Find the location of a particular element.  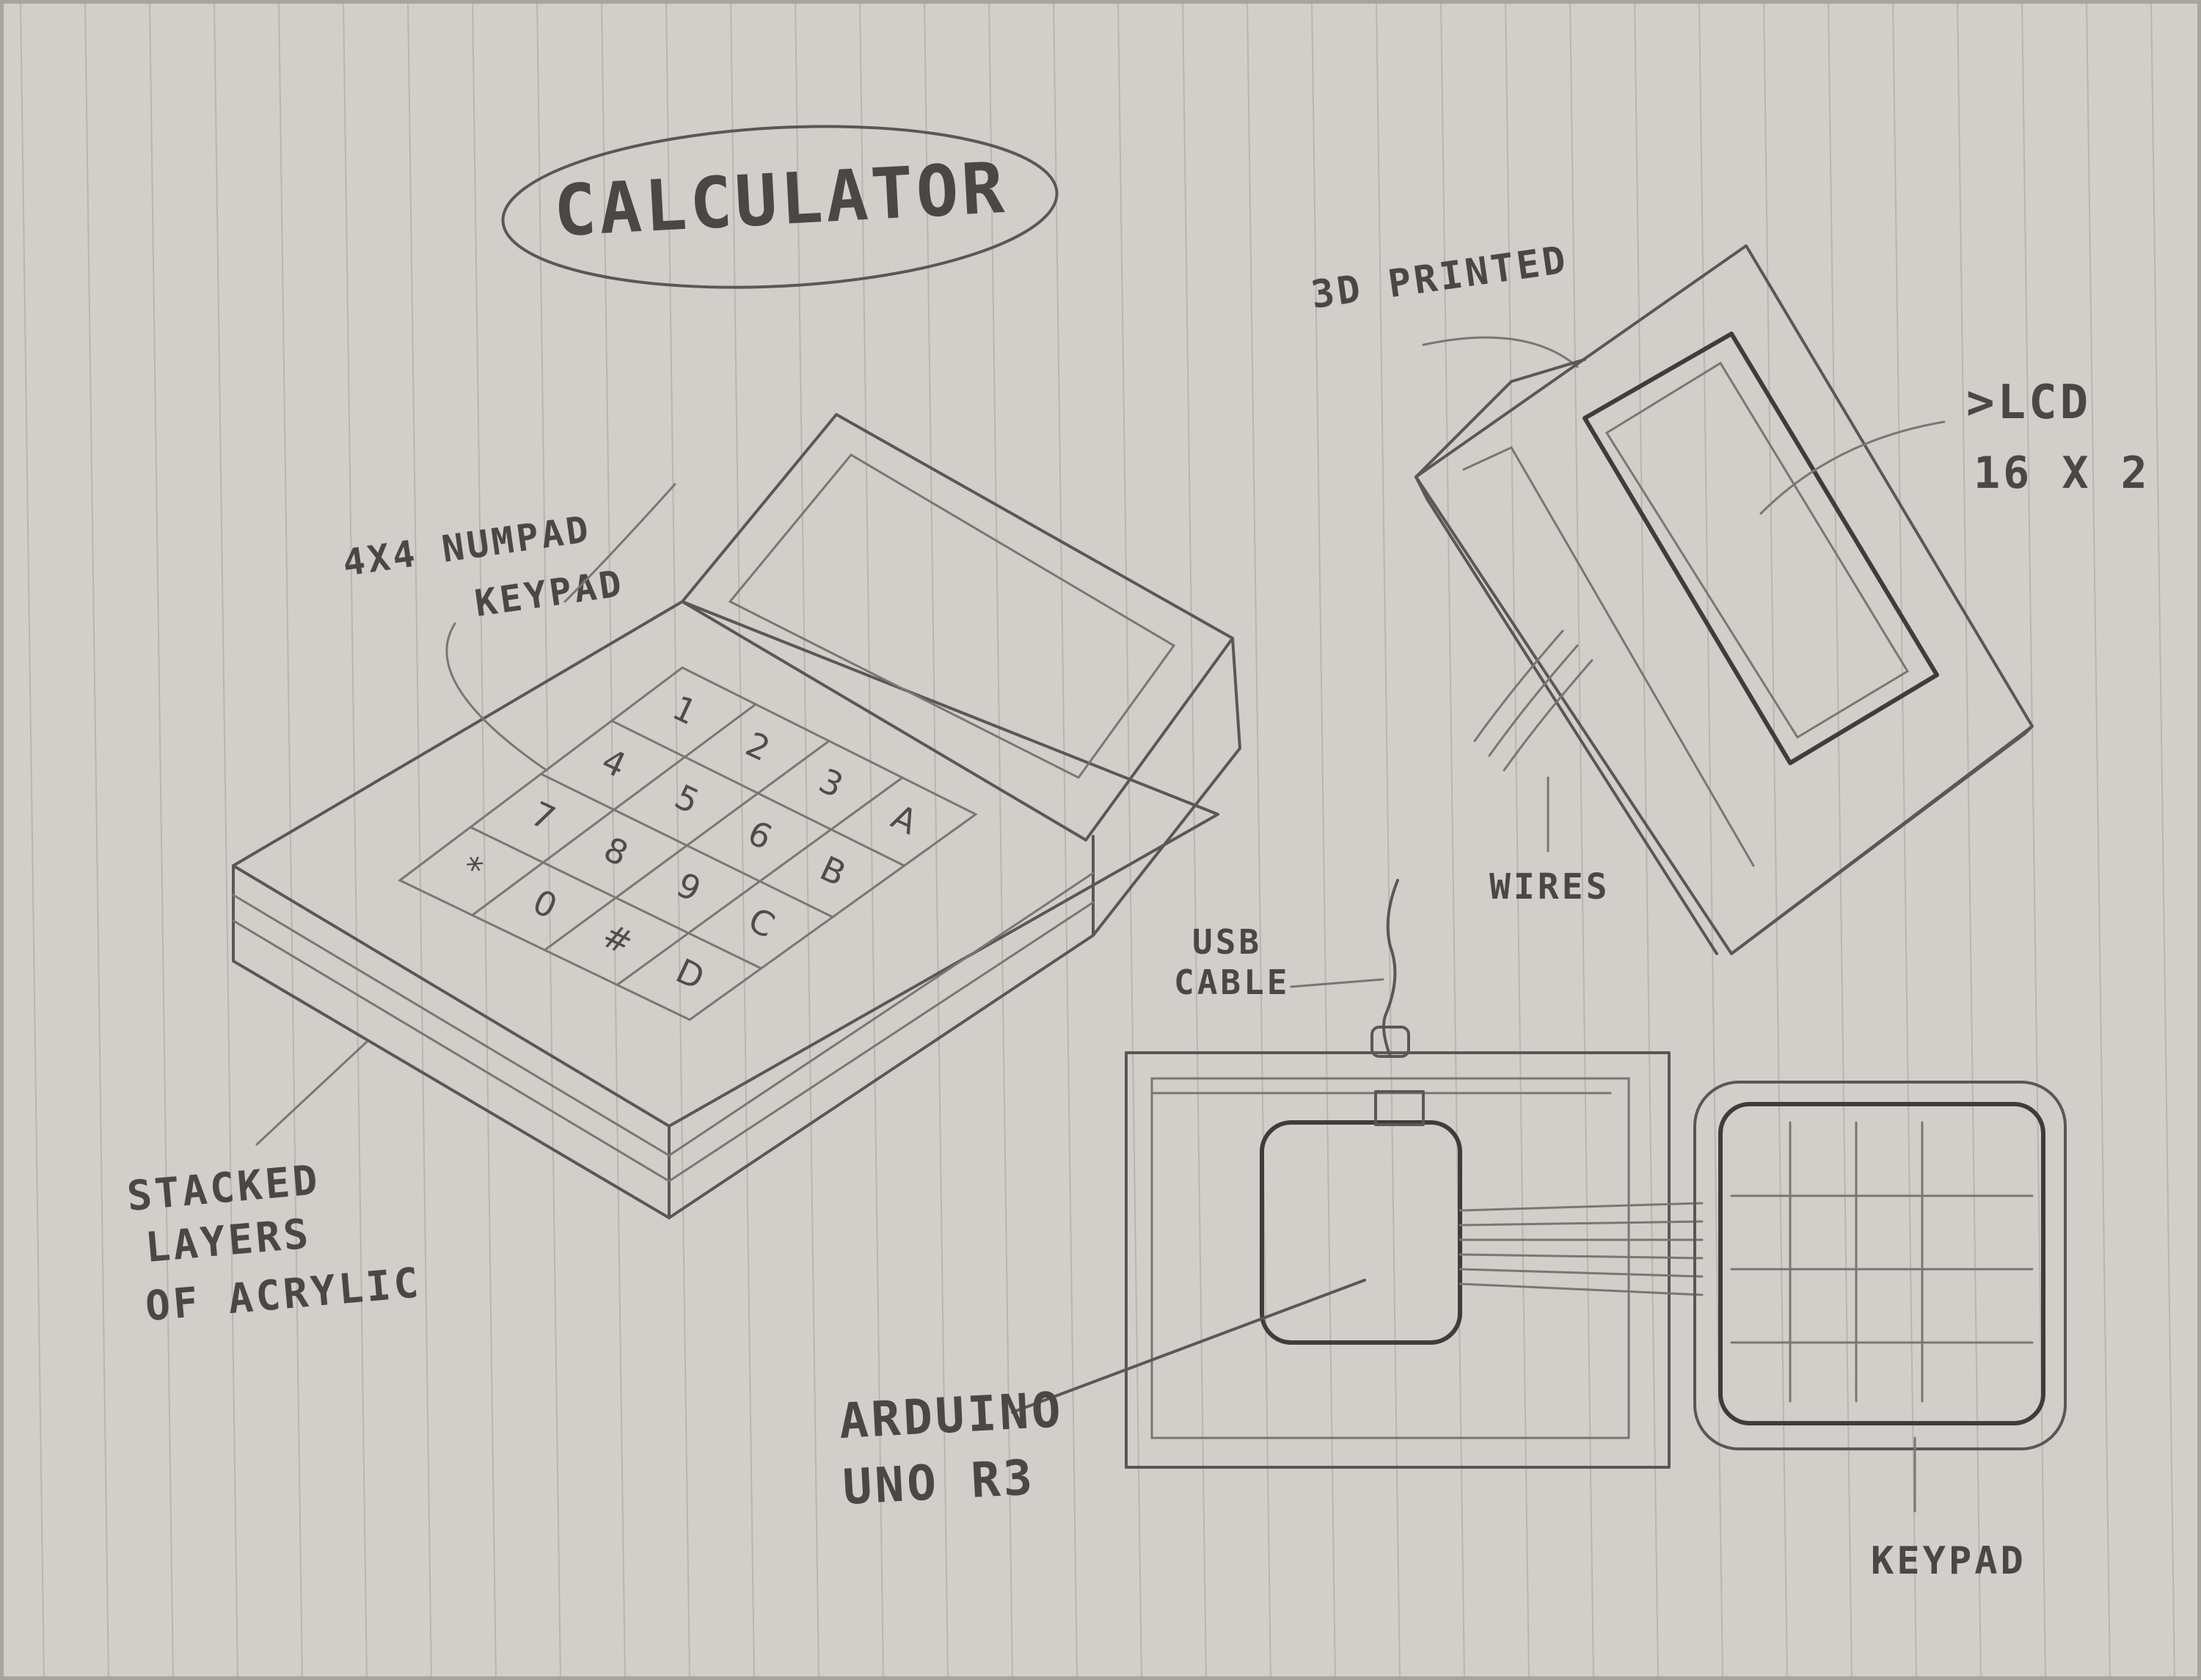

usb-label-line2: CABLE is located at coordinates (1232, 983).